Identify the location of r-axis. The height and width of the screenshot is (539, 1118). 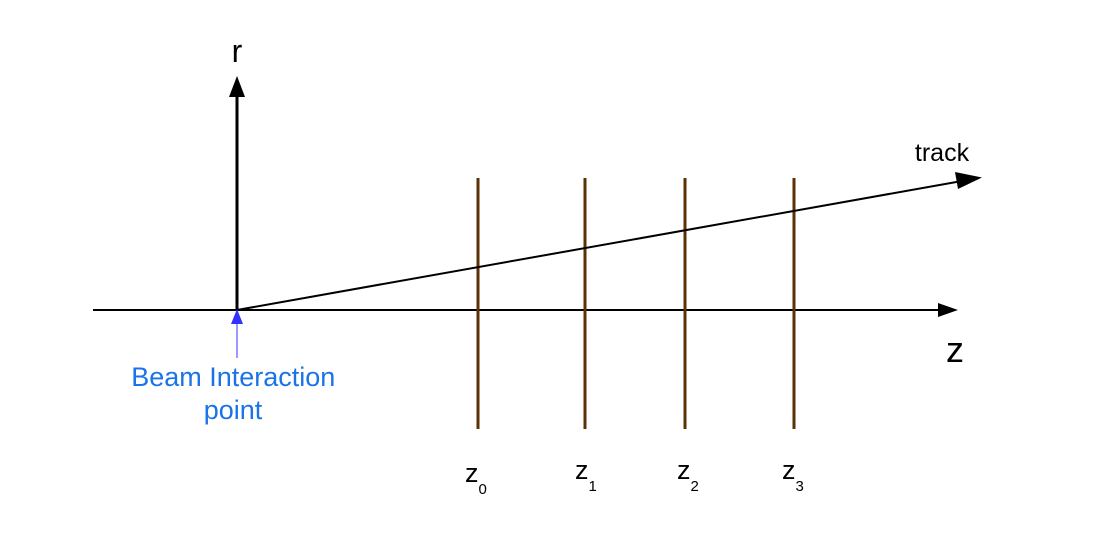
(237, 193).